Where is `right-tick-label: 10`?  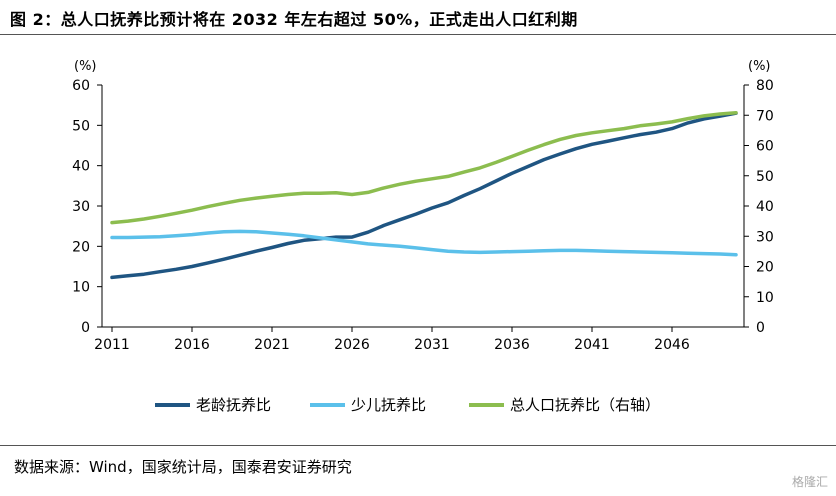
right-tick-label: 10 is located at coordinates (765, 298).